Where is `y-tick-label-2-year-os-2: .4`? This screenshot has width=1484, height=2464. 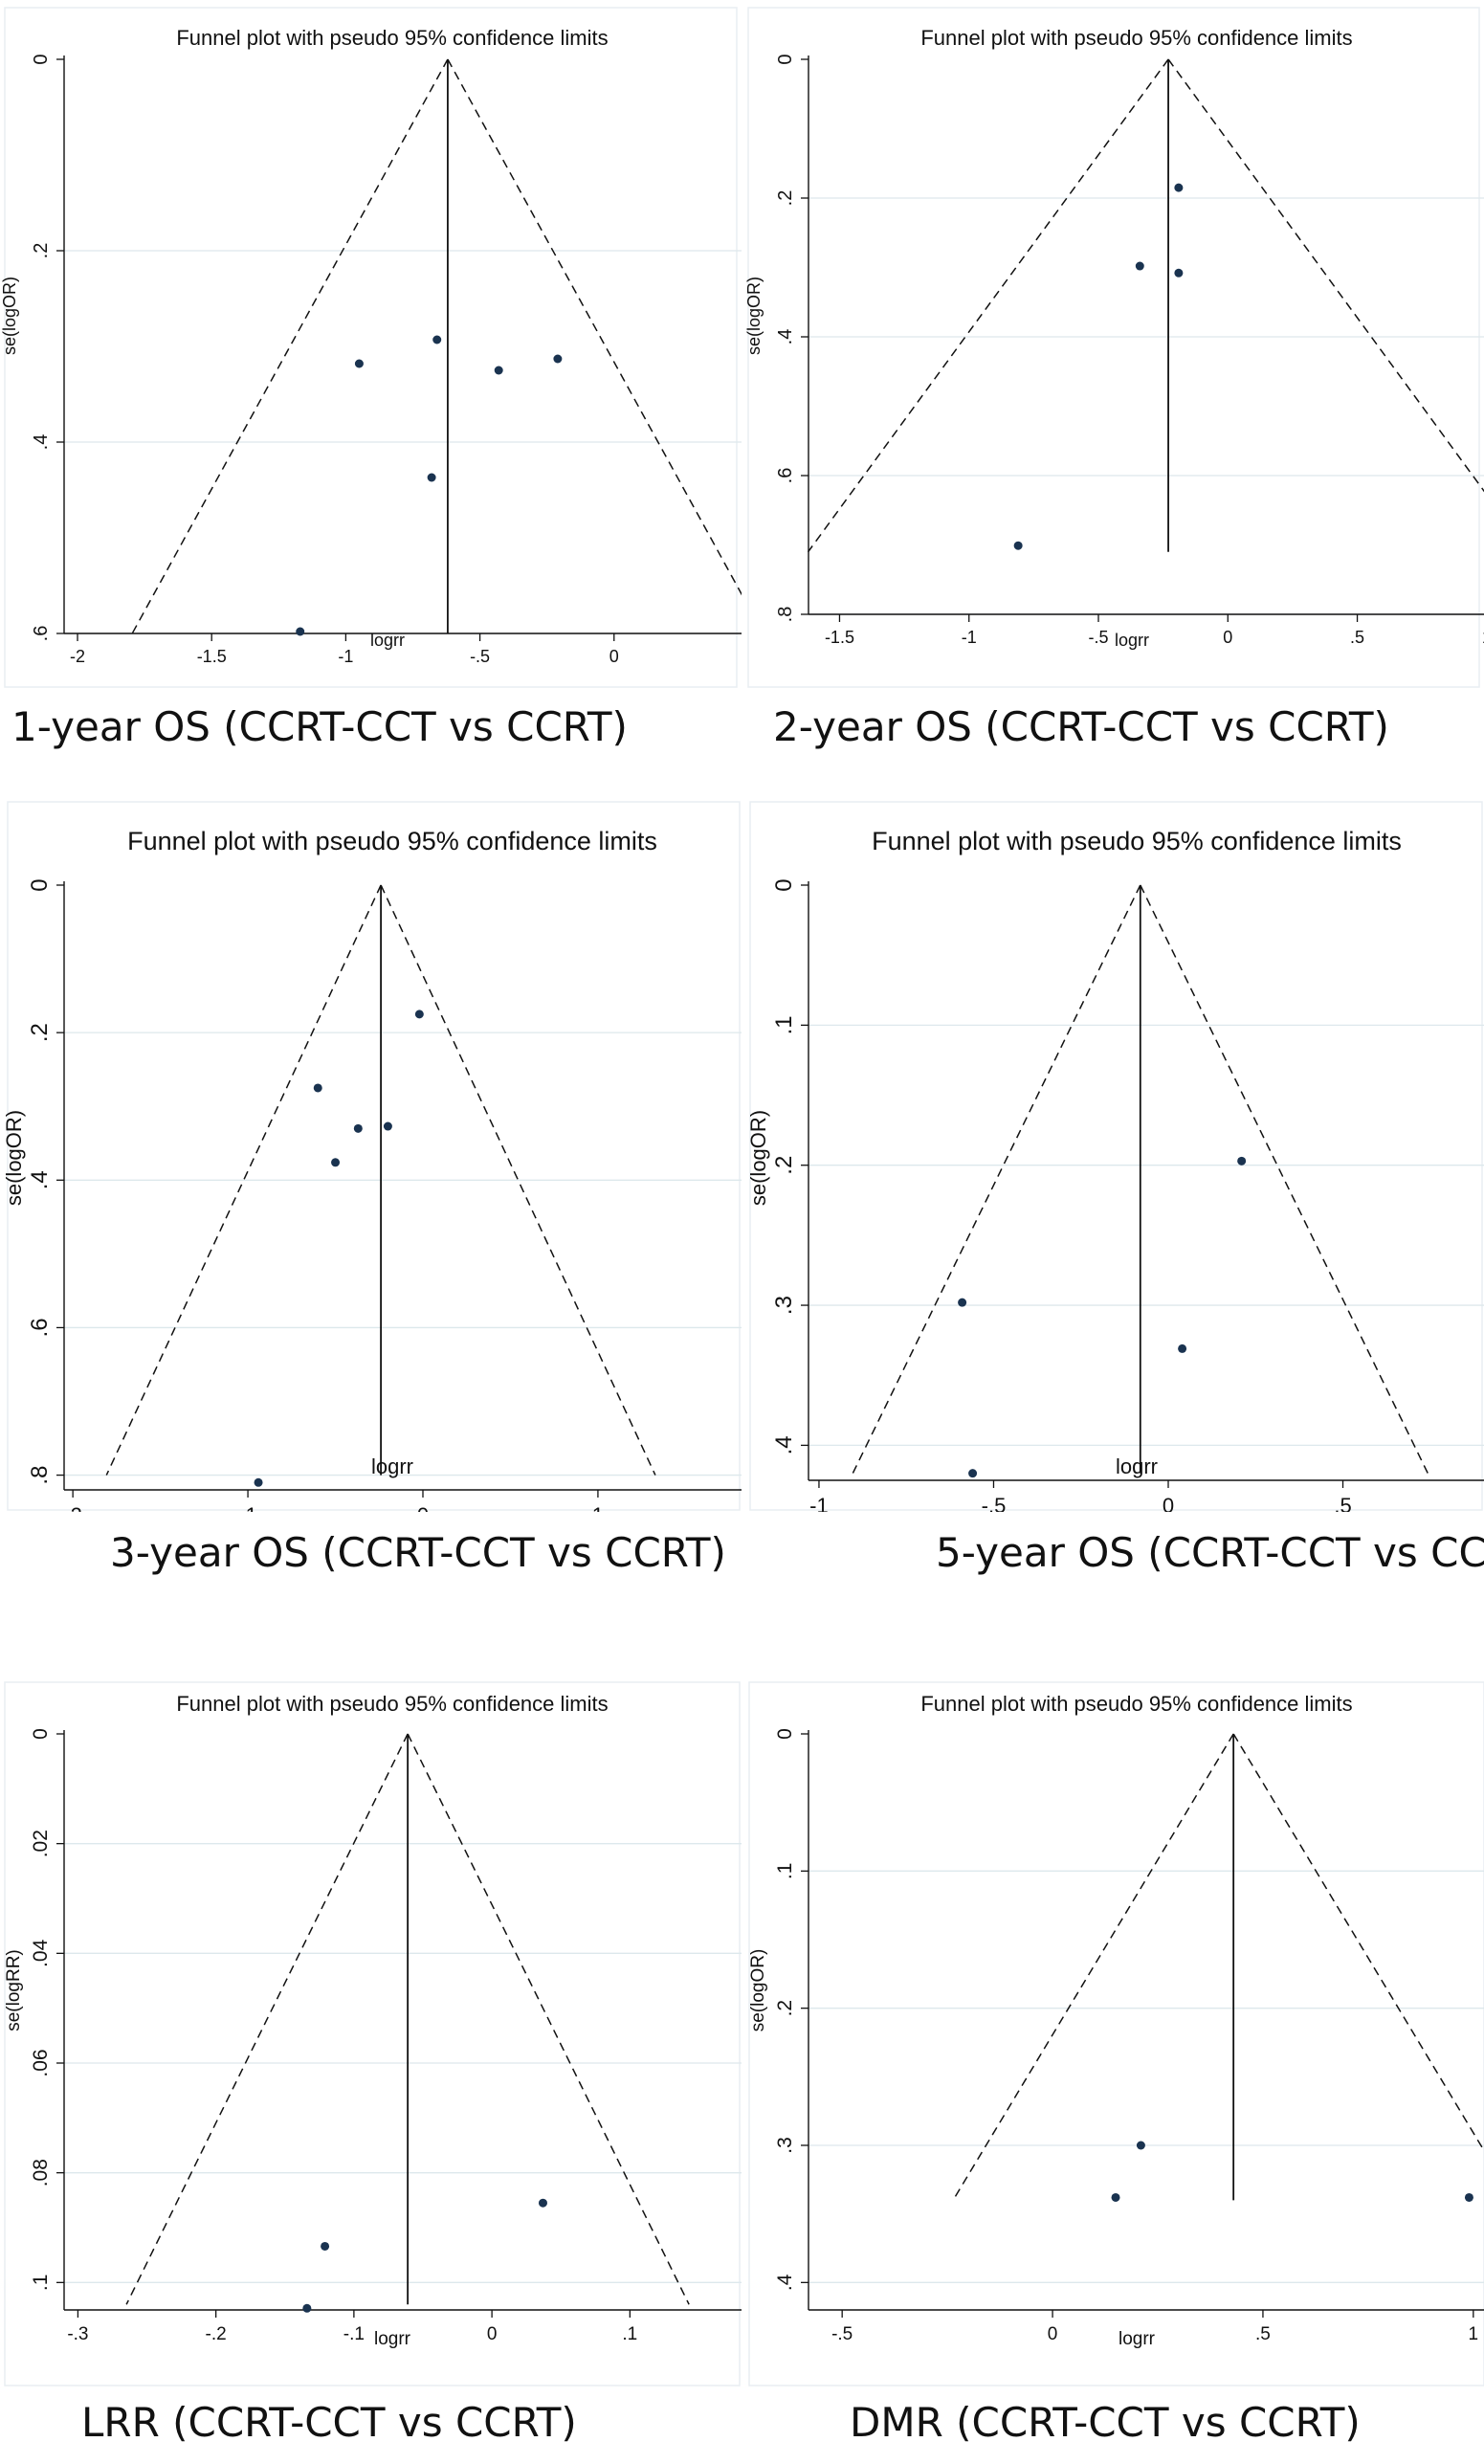 y-tick-label-2-year-os-2: .4 is located at coordinates (785, 337).